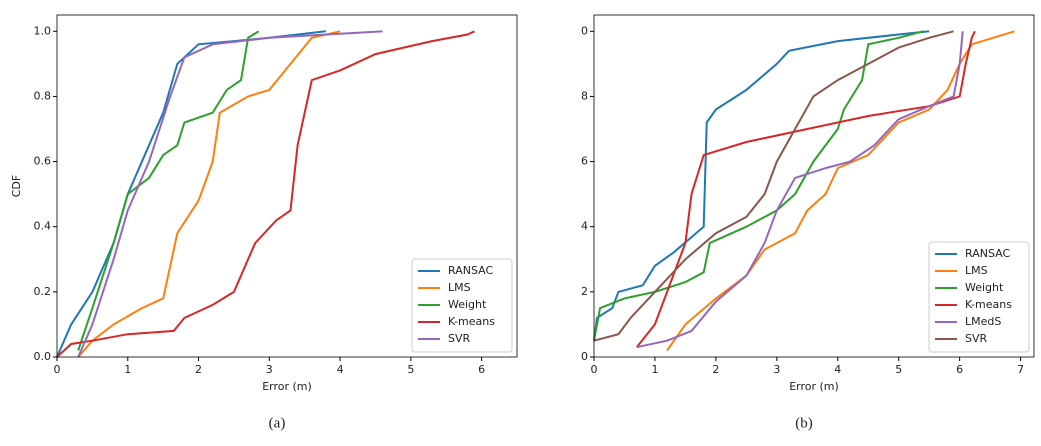 This screenshot has width=1041, height=446. I want to click on line, so click(168, 190).